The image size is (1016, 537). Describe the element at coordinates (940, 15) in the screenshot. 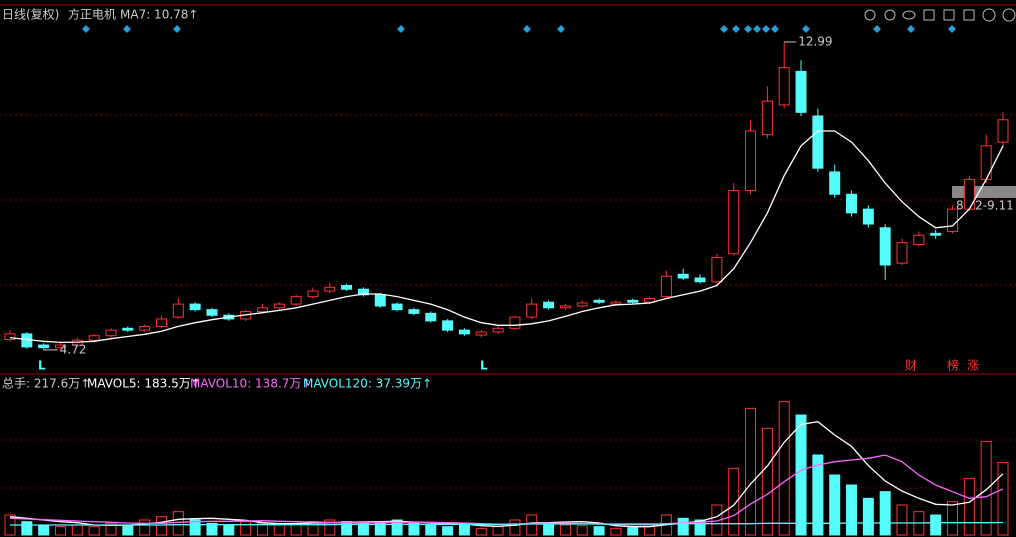

I see `toolbar` at that location.